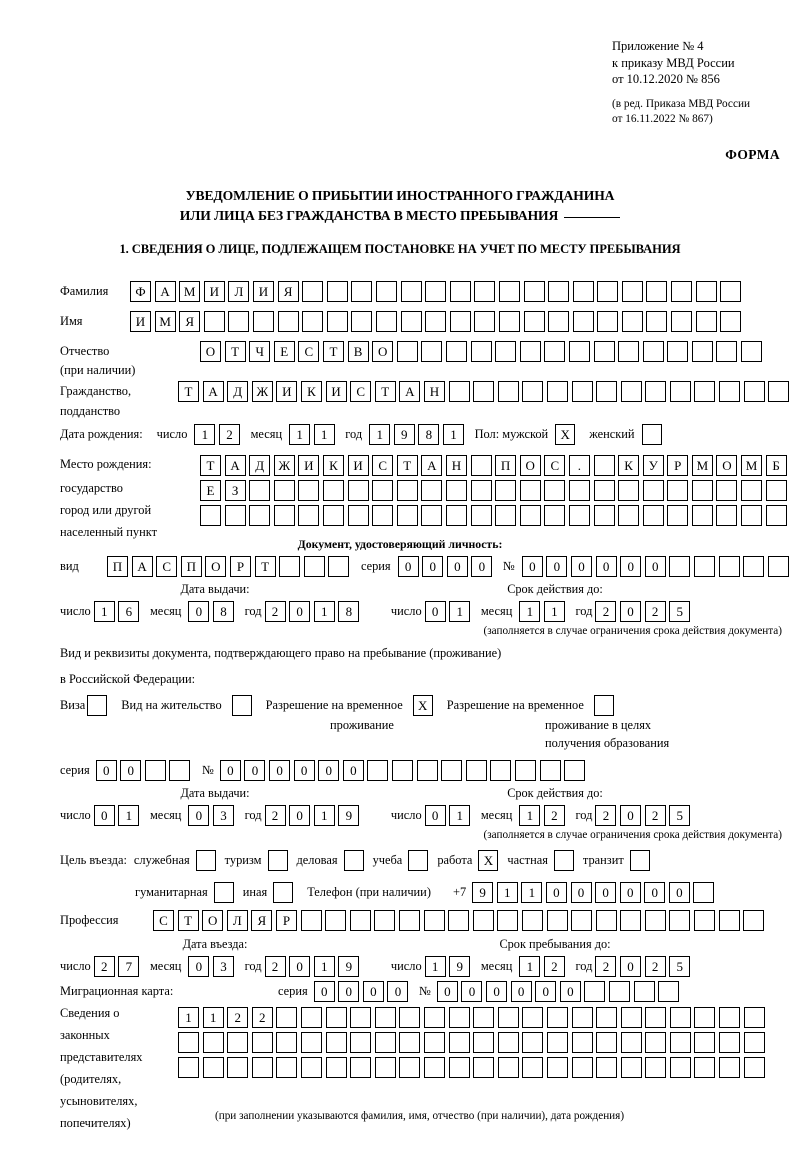 This screenshot has height=1163, width=800. Describe the element at coordinates (579, 465) in the screenshot. I see `char-cell: .` at that location.